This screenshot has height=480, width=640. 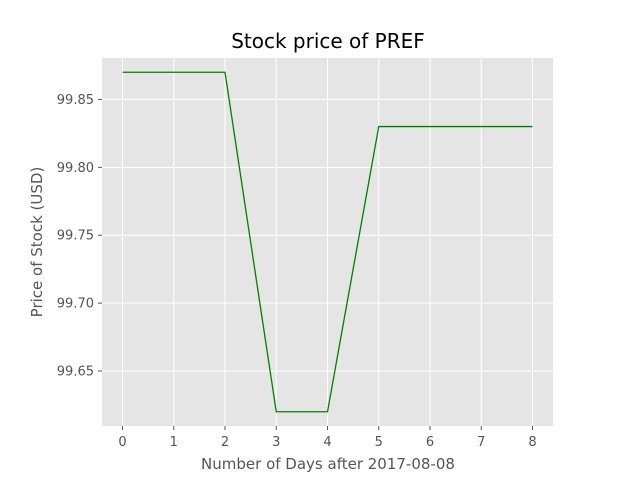 I want to click on x-tick-label: 3, so click(x=276, y=442).